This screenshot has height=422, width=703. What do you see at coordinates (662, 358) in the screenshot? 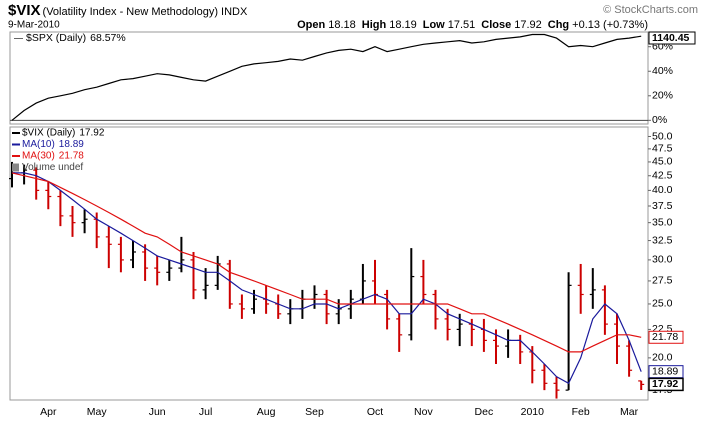
I see `y-tick-label: 20.0` at bounding box center [662, 358].